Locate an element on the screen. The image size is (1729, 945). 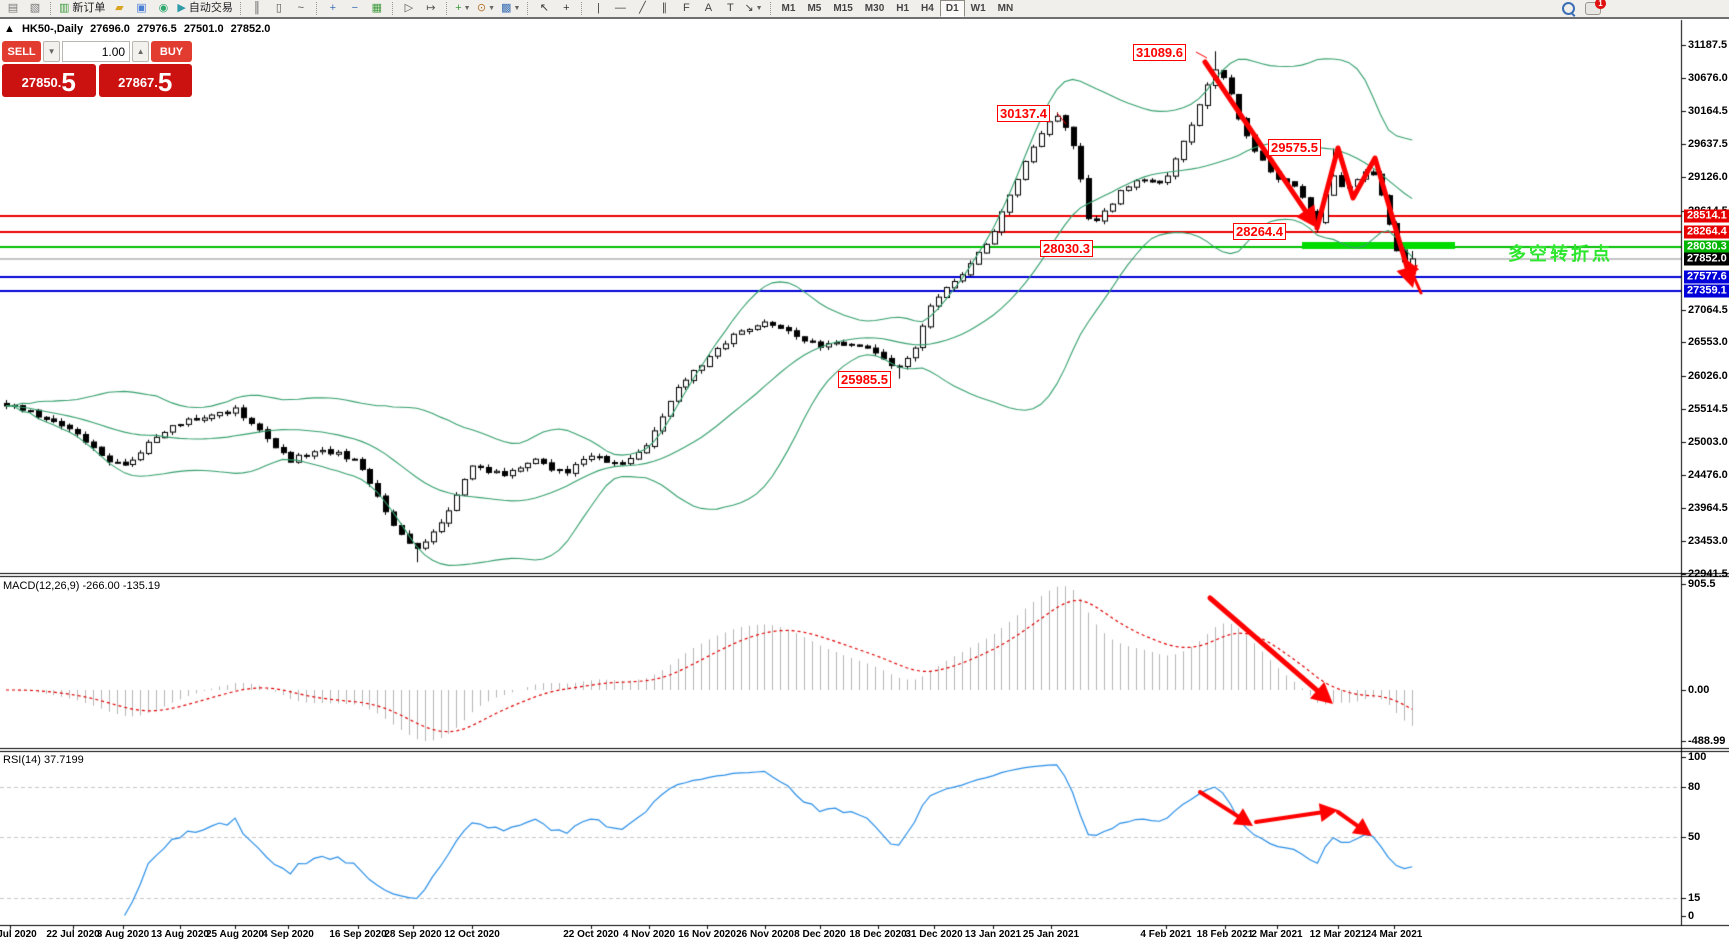
label-icon: T is located at coordinates (730, 8).